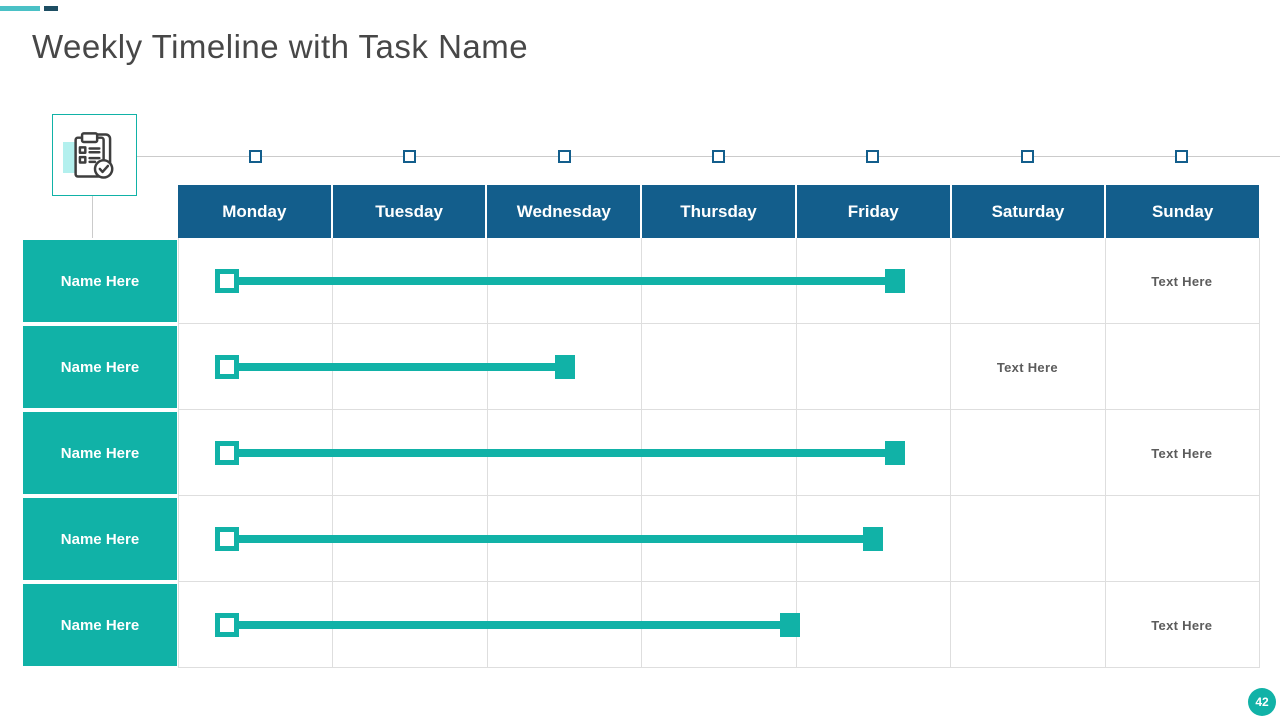  I want to click on day-header-wednesday: Wednesday, so click(564, 211).